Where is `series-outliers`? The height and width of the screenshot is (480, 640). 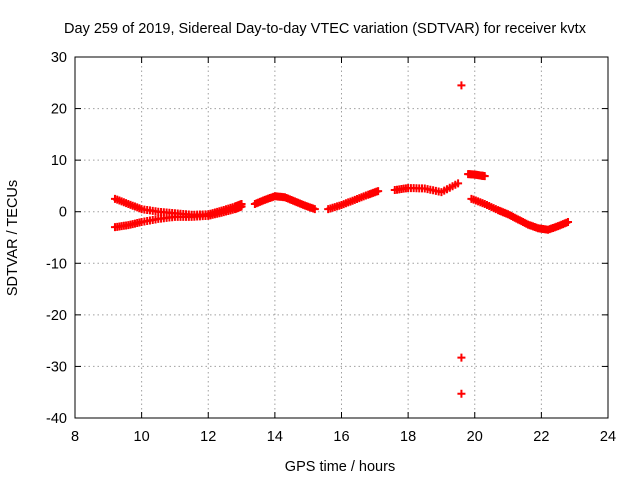
series-outliers is located at coordinates (461, 239).